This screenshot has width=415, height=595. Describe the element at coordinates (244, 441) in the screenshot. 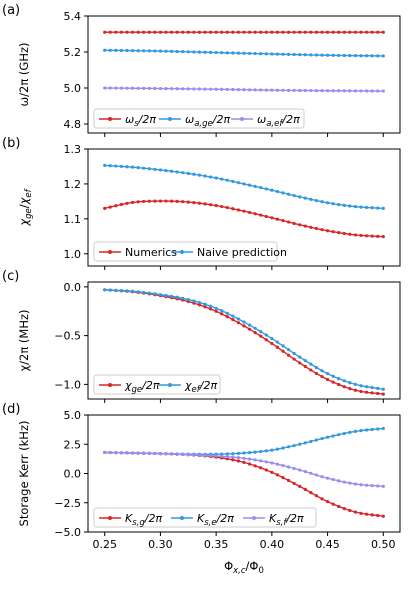

I see `series-line` at that location.